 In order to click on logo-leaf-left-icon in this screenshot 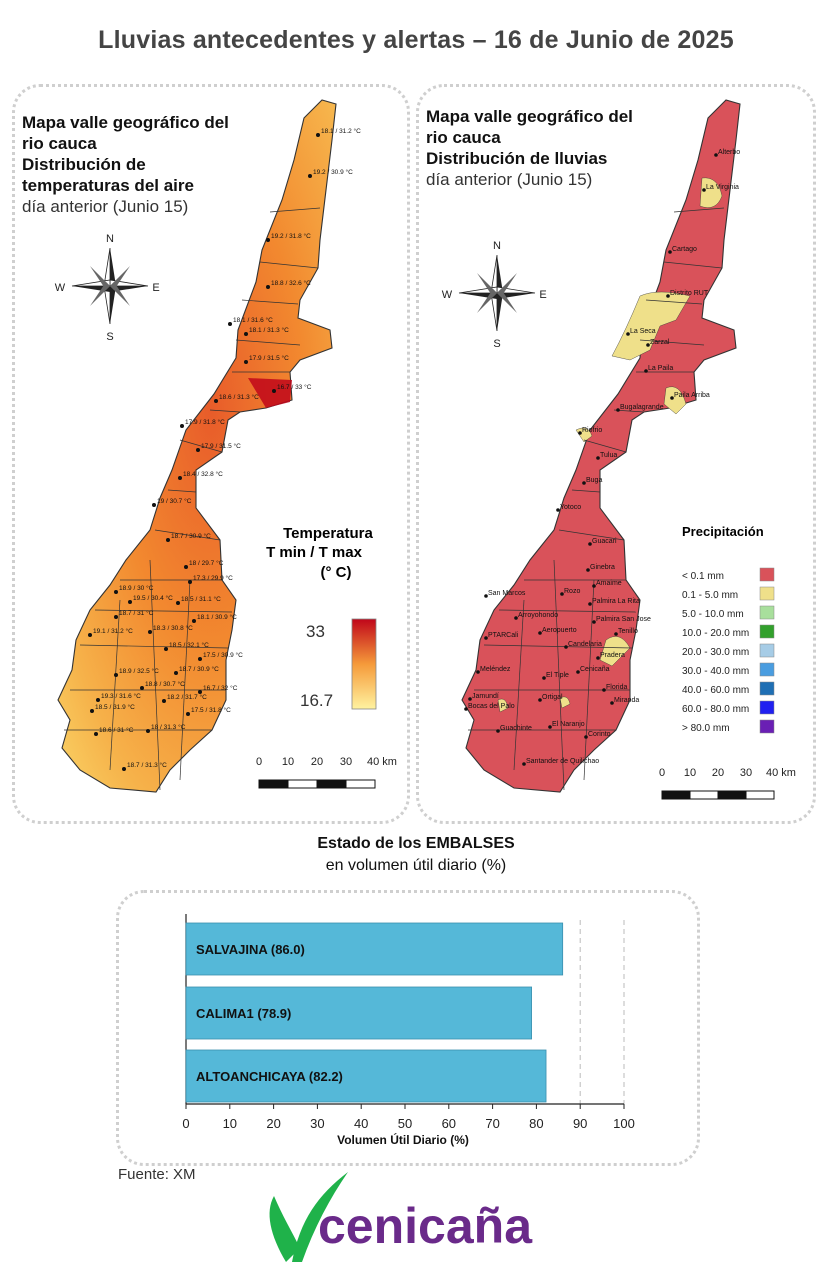, I will do `click(284, 1229)`.